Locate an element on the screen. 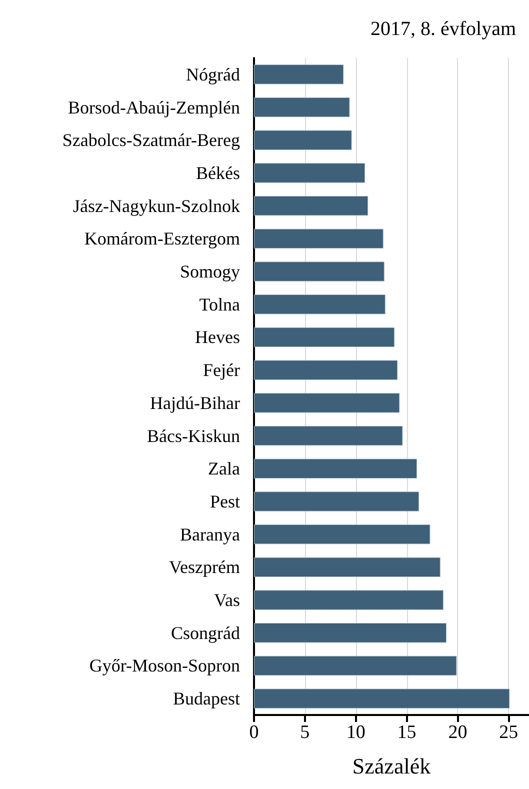  y-tick-label: Csongrád is located at coordinates (205, 632).